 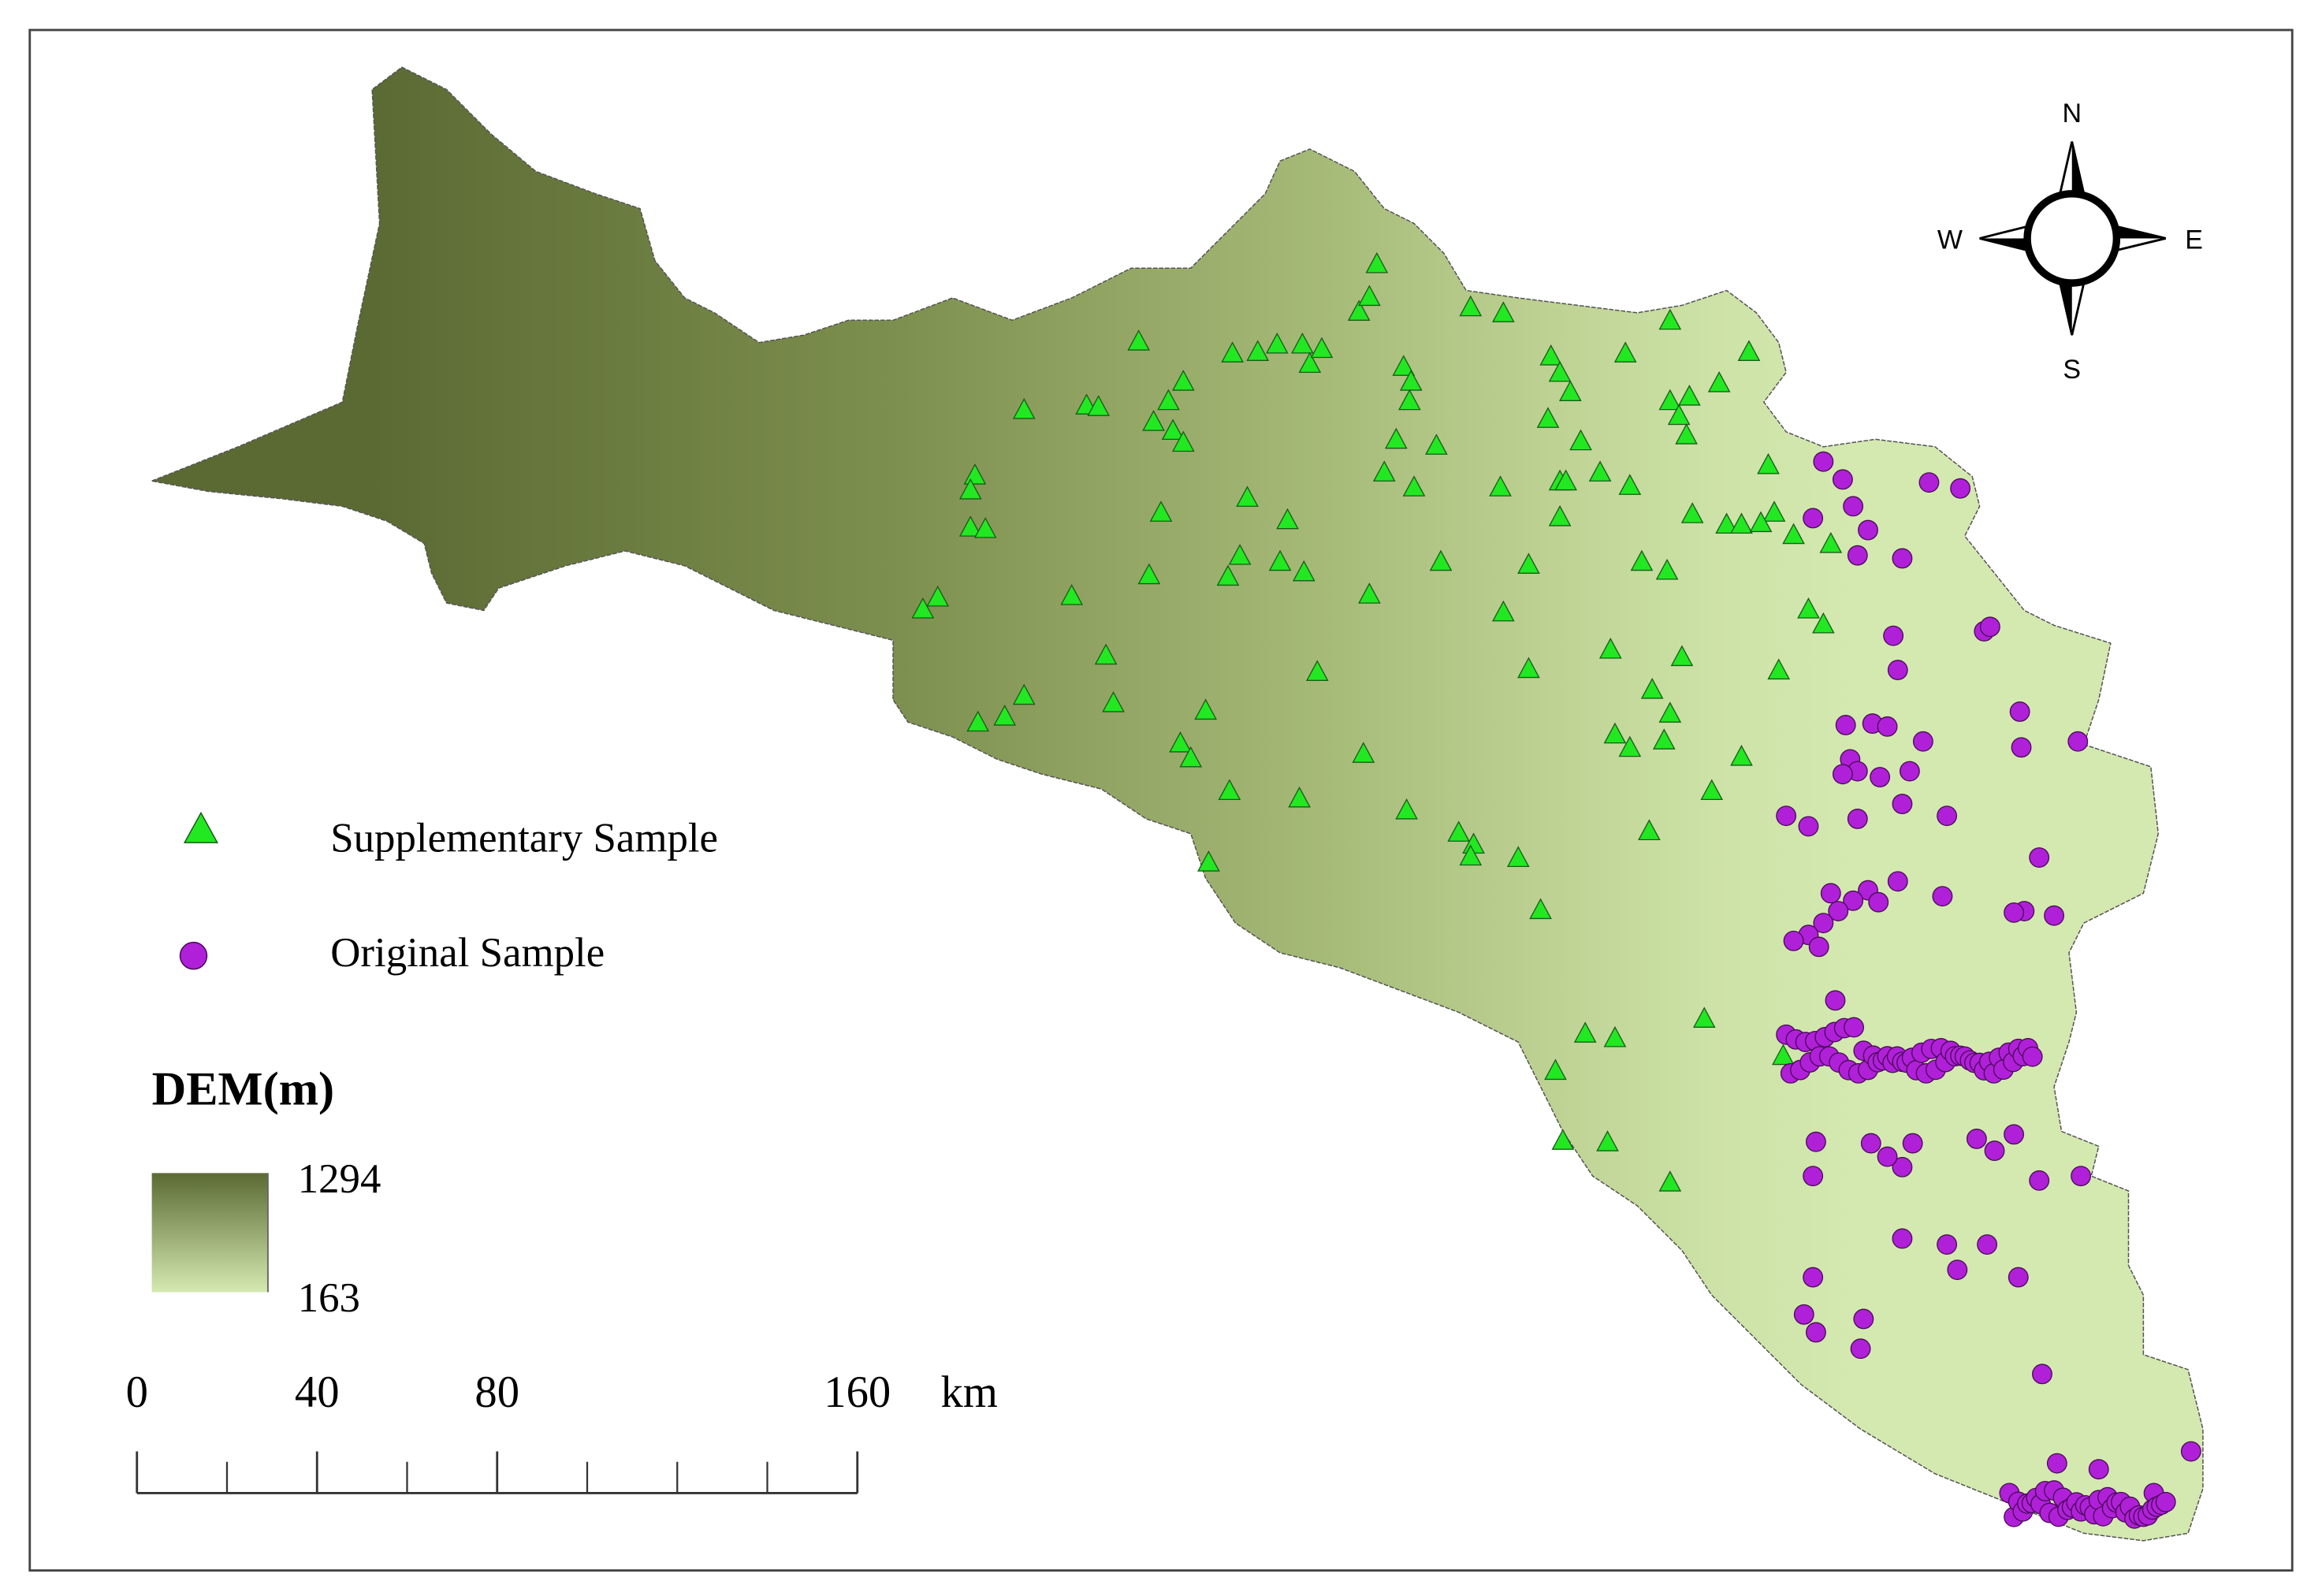 I want to click on legend-triangle, so click(x=200, y=827).